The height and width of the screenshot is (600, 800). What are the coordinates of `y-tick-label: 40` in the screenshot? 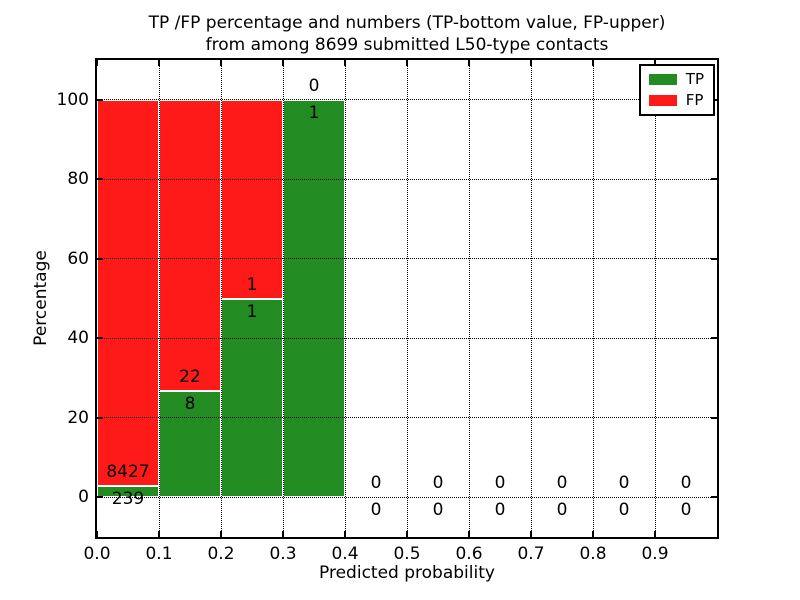 It's located at (78, 338).